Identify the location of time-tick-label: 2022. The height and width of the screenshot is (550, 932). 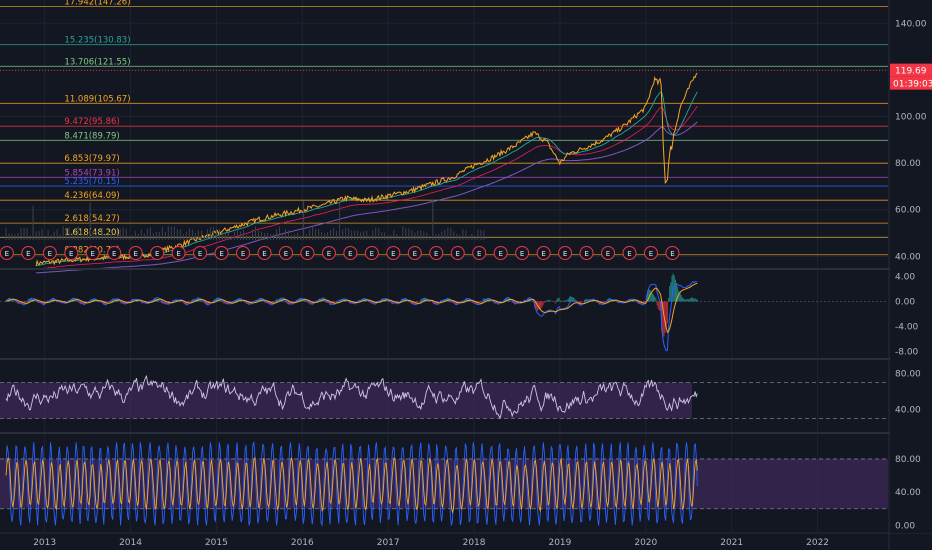
(817, 543).